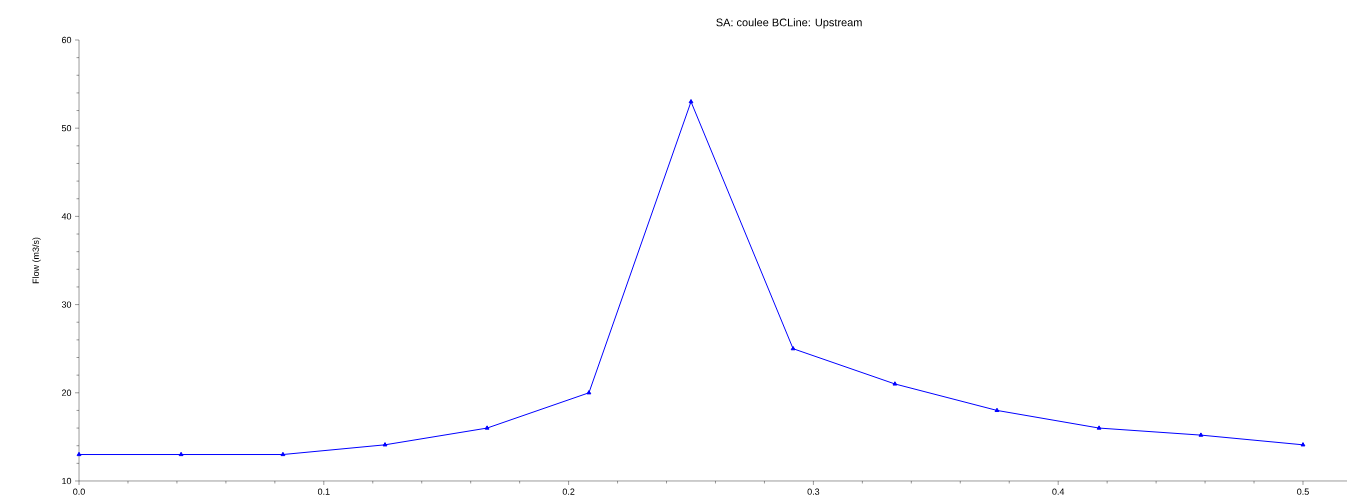  I want to click on chart-title: SA: coulee BCLine: Upstream, so click(789, 23).